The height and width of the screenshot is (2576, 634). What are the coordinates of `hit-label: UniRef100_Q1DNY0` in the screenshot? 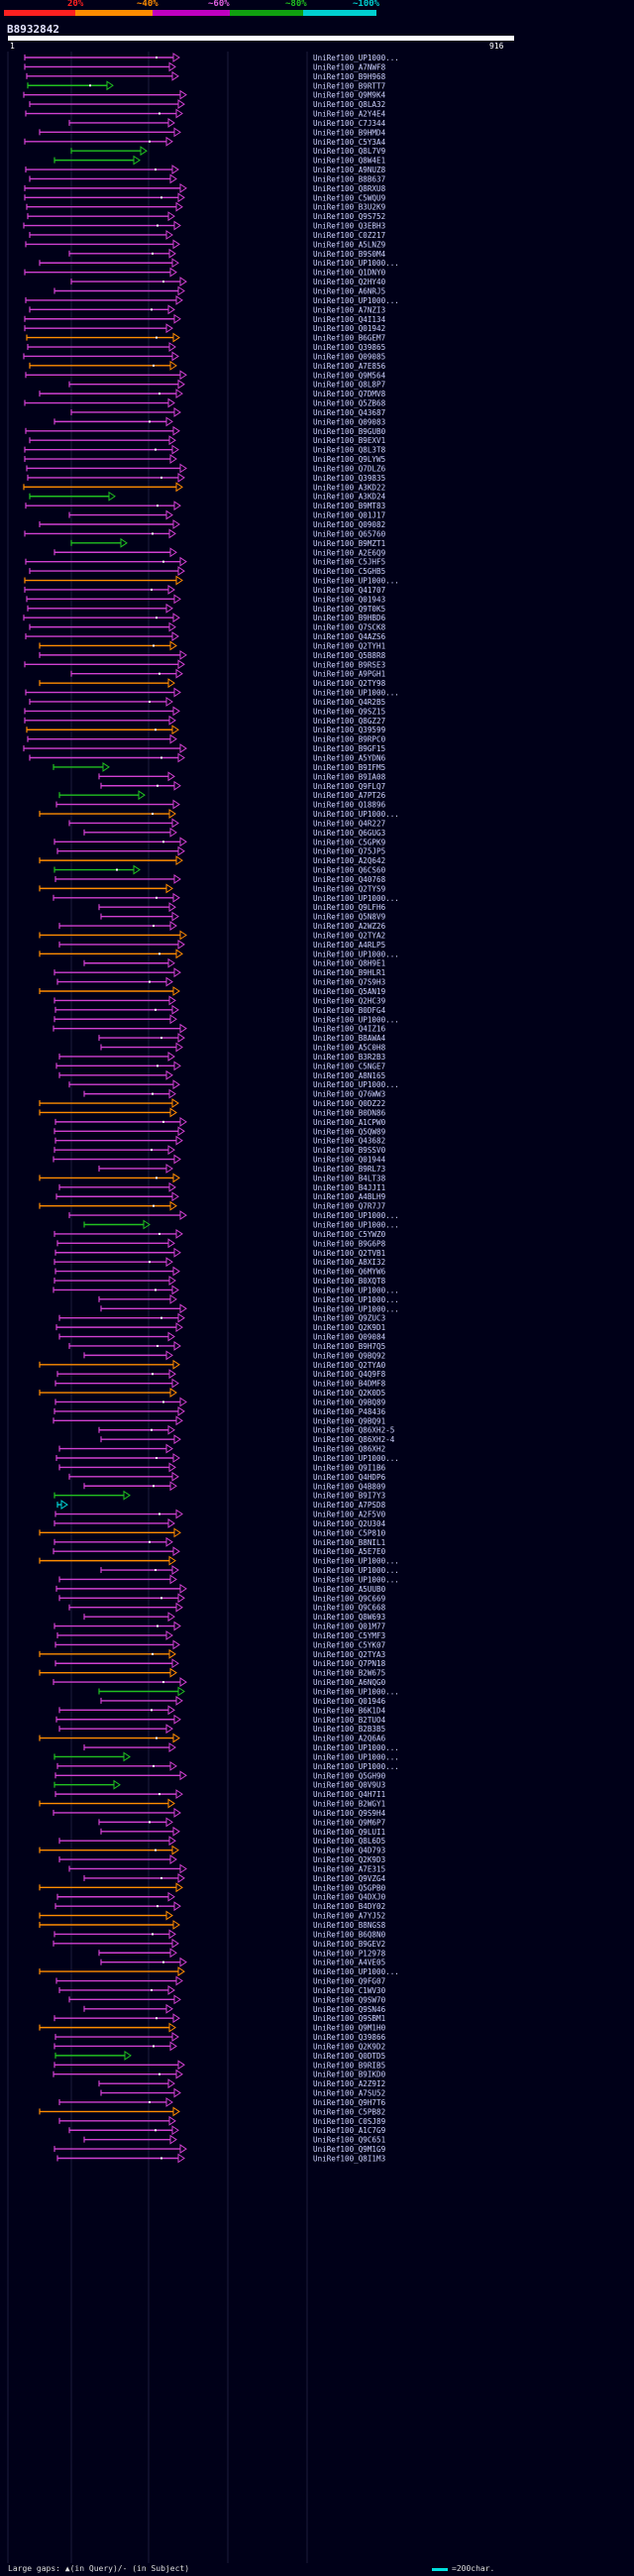 It's located at (349, 273).